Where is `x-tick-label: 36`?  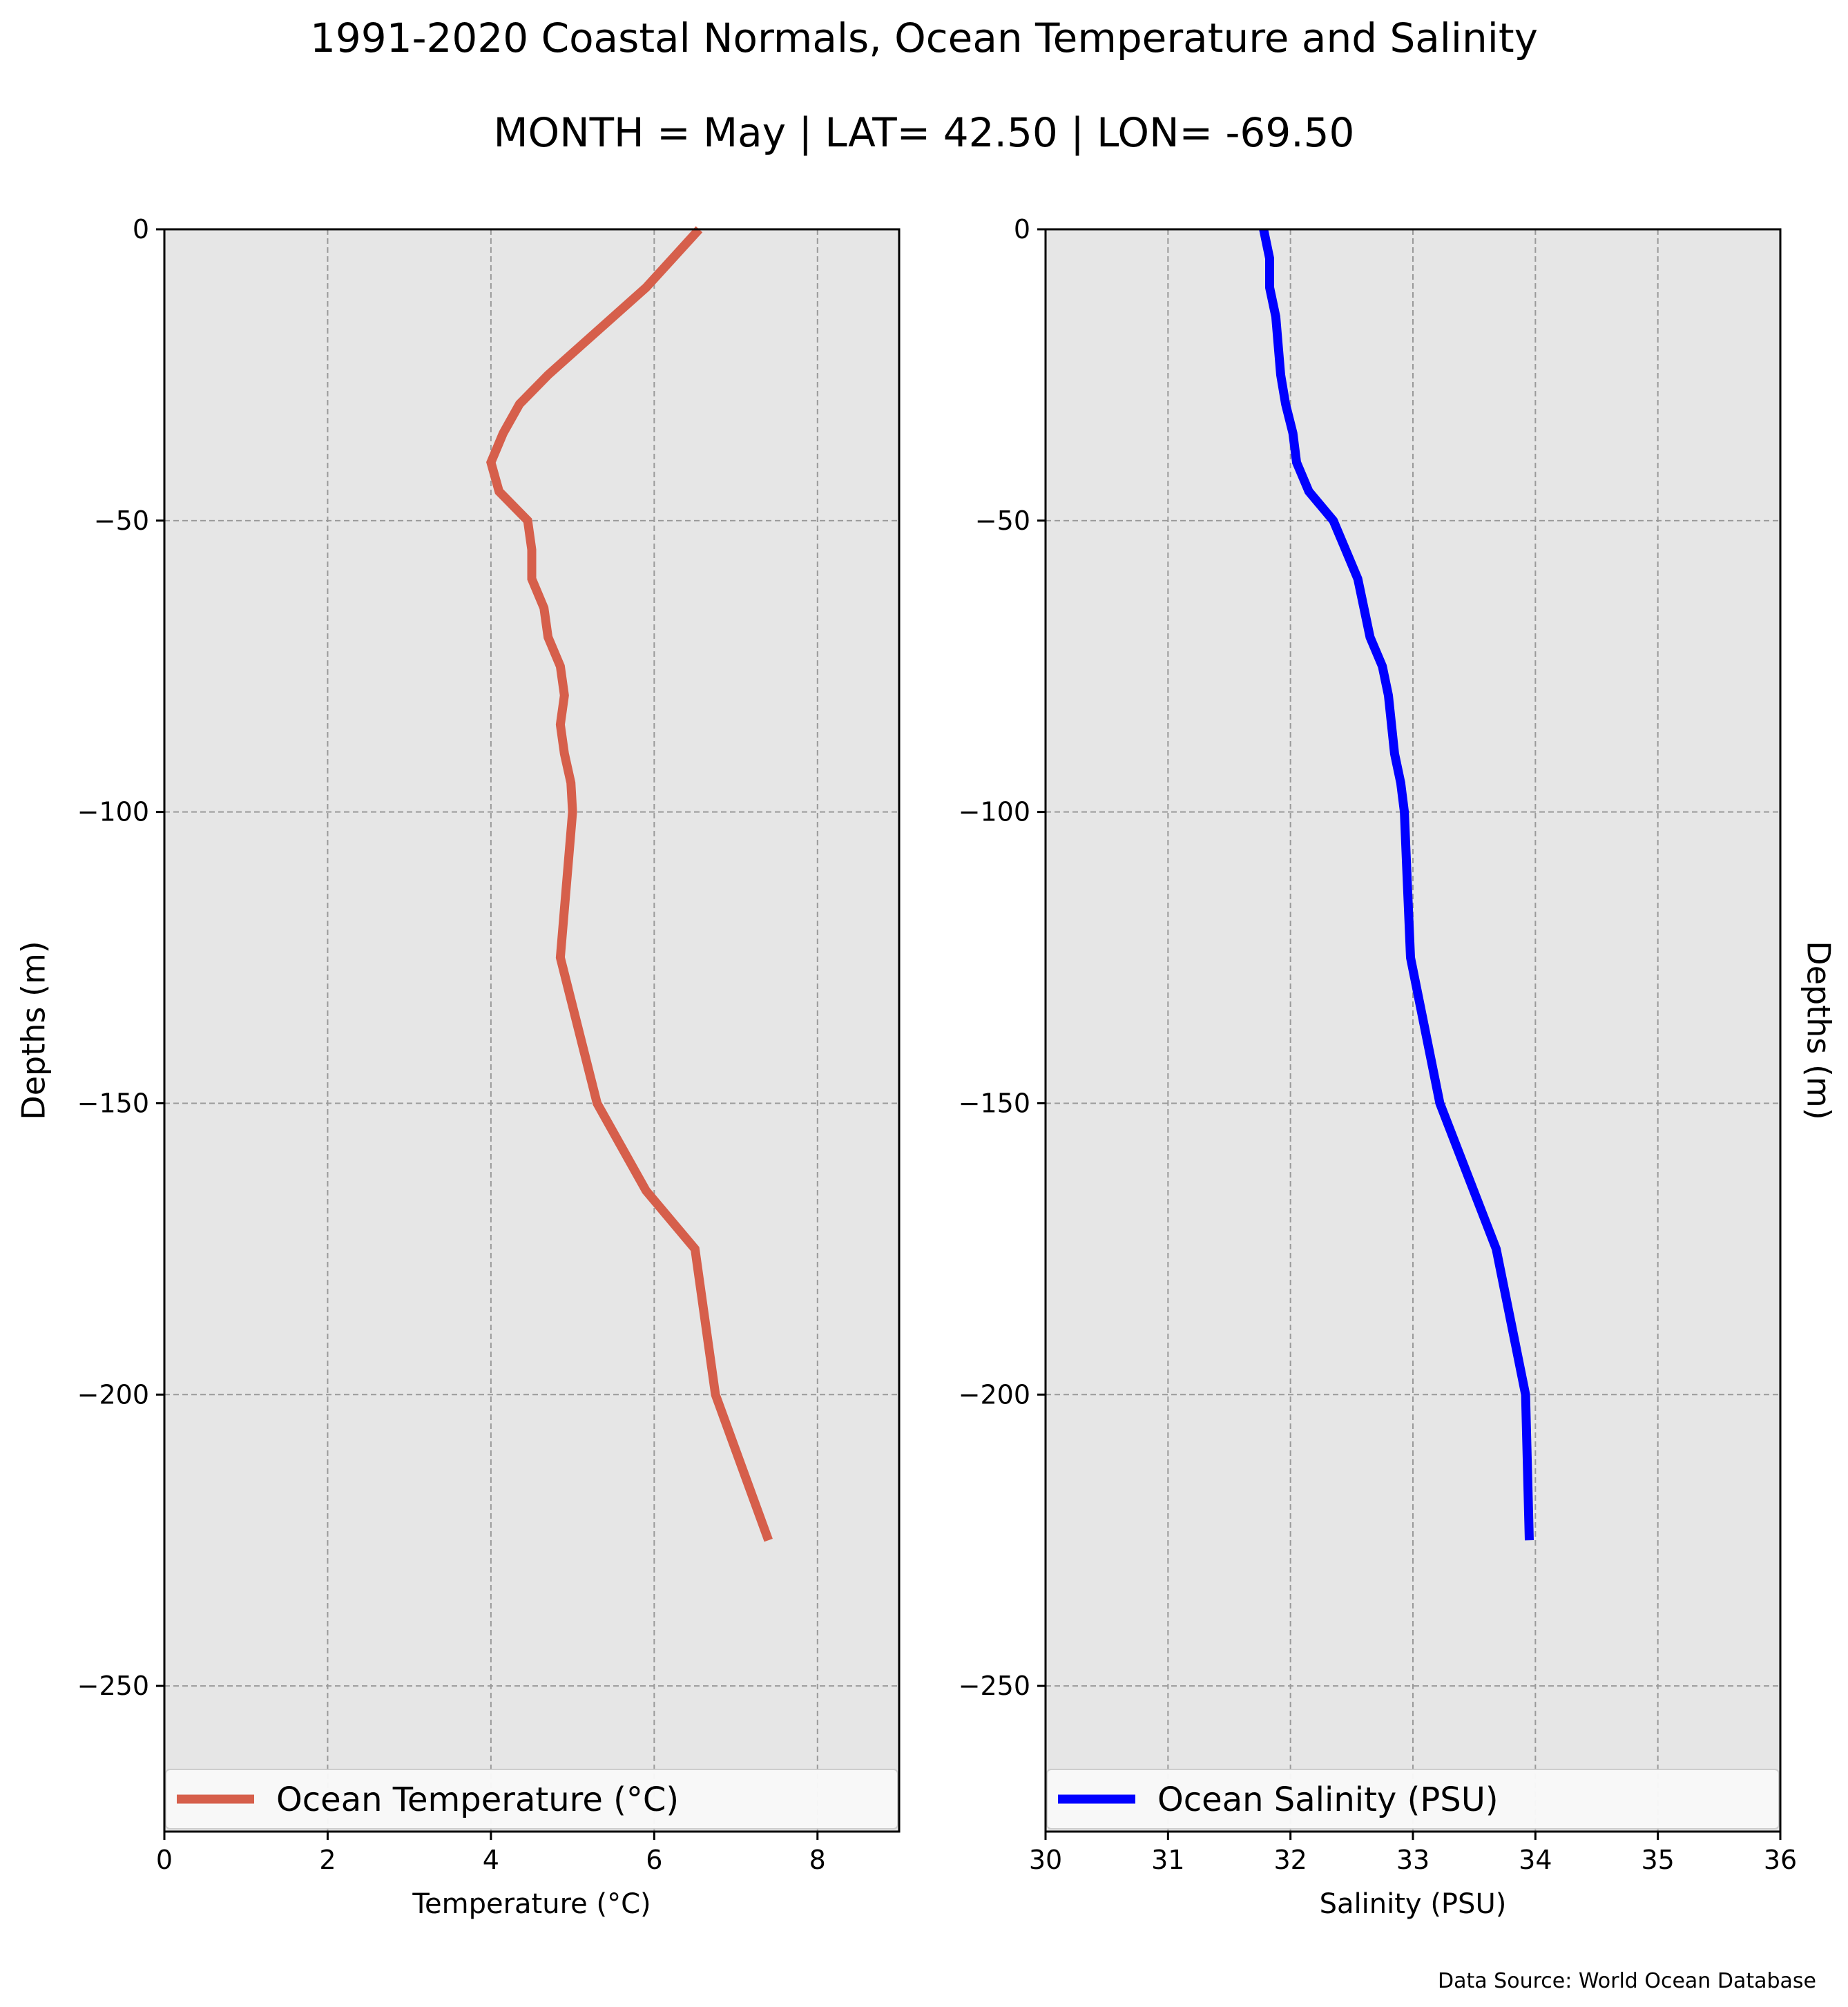
x-tick-label: 36 is located at coordinates (1780, 1860).